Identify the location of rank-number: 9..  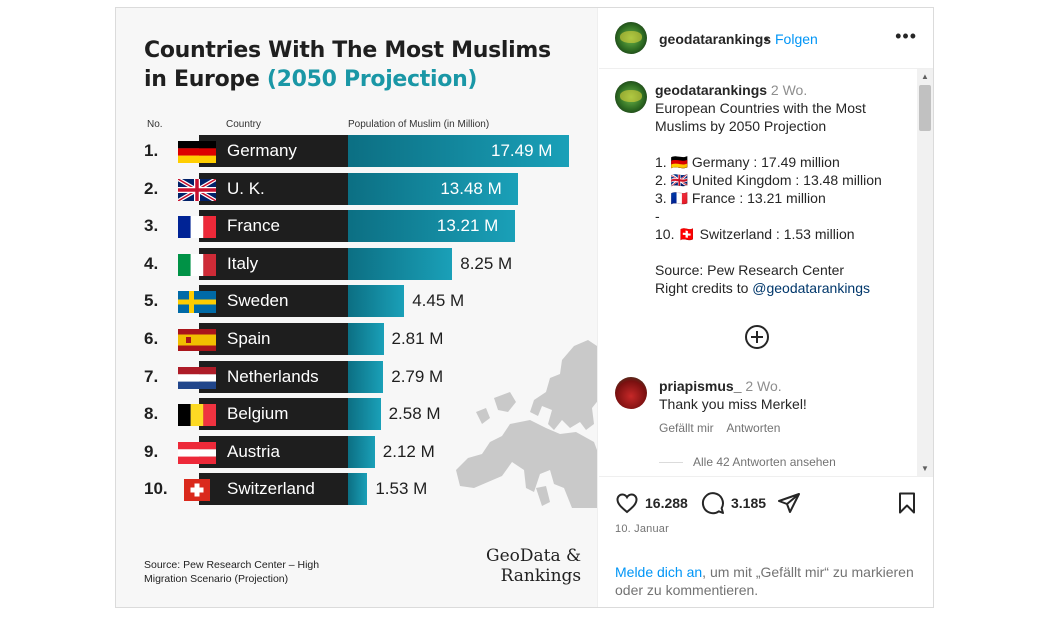
(151, 451).